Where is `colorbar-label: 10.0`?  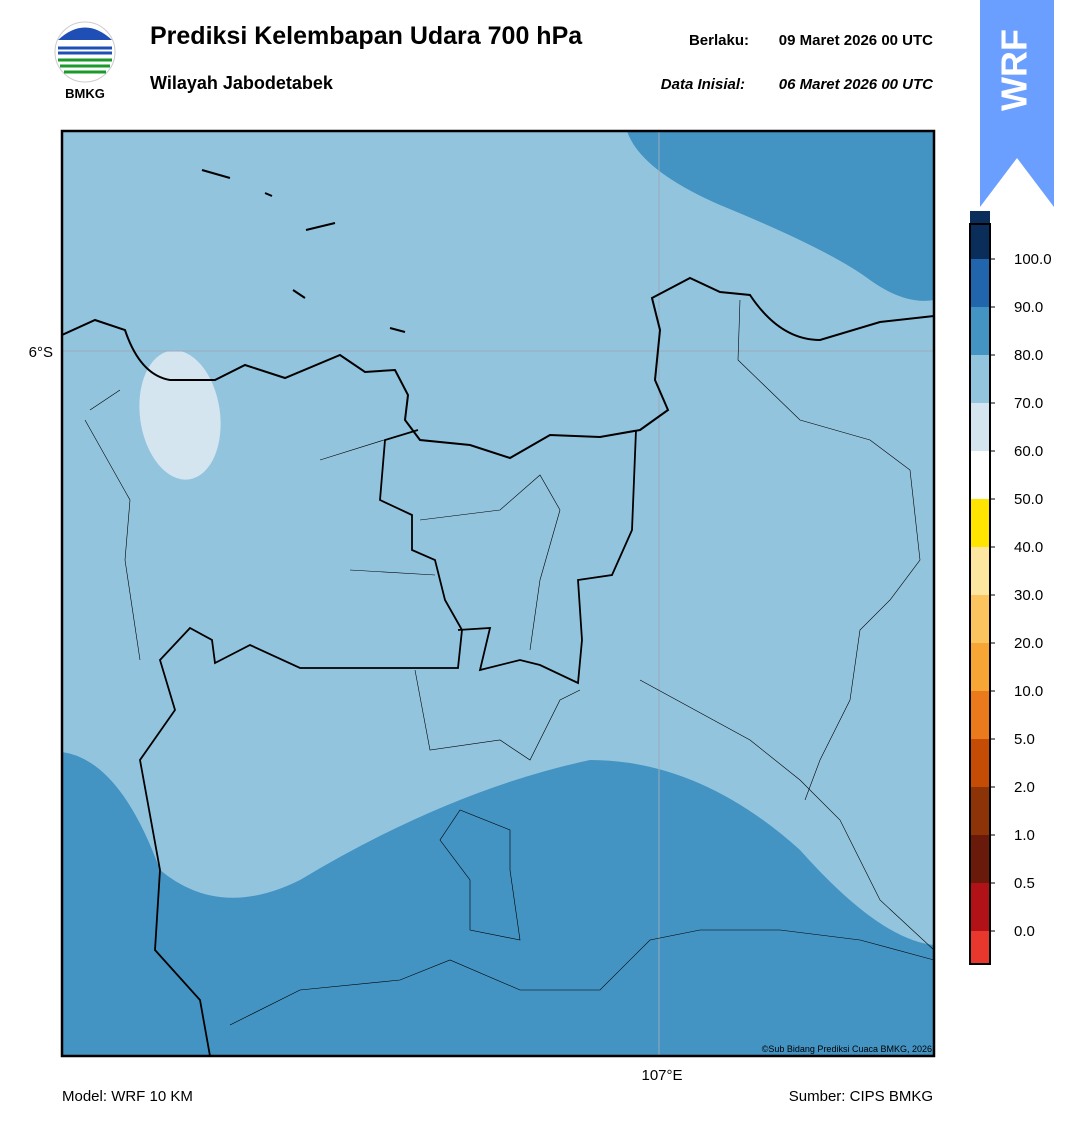
colorbar-label: 10.0 is located at coordinates (1028, 691).